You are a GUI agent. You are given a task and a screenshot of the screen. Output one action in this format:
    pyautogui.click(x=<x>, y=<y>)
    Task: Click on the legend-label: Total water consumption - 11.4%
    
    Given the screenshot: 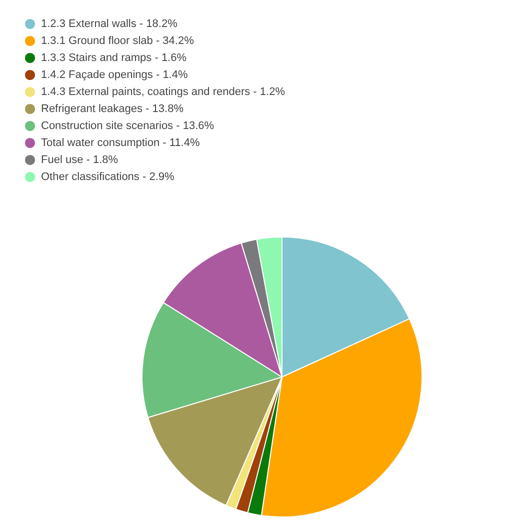 What is the action you would take?
    pyautogui.click(x=120, y=143)
    